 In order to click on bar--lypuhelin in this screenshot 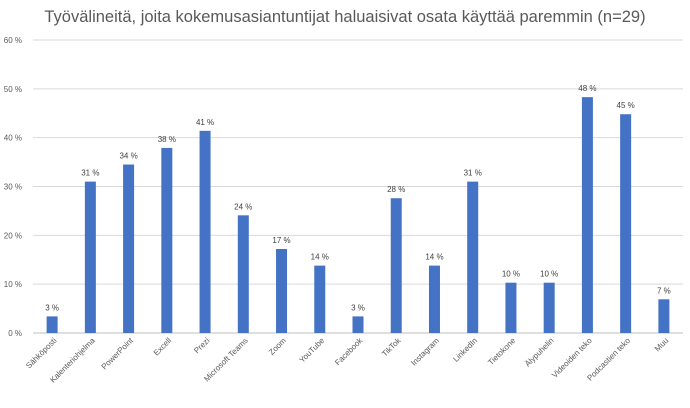, I will do `click(549, 307)`.